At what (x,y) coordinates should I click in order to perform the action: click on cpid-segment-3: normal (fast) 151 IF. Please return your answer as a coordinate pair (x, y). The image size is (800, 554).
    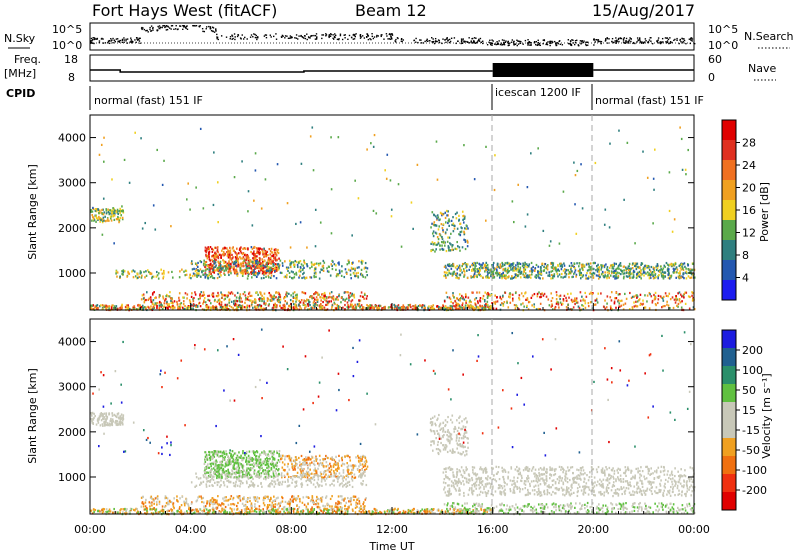
    Looking at the image, I should click on (649, 100).